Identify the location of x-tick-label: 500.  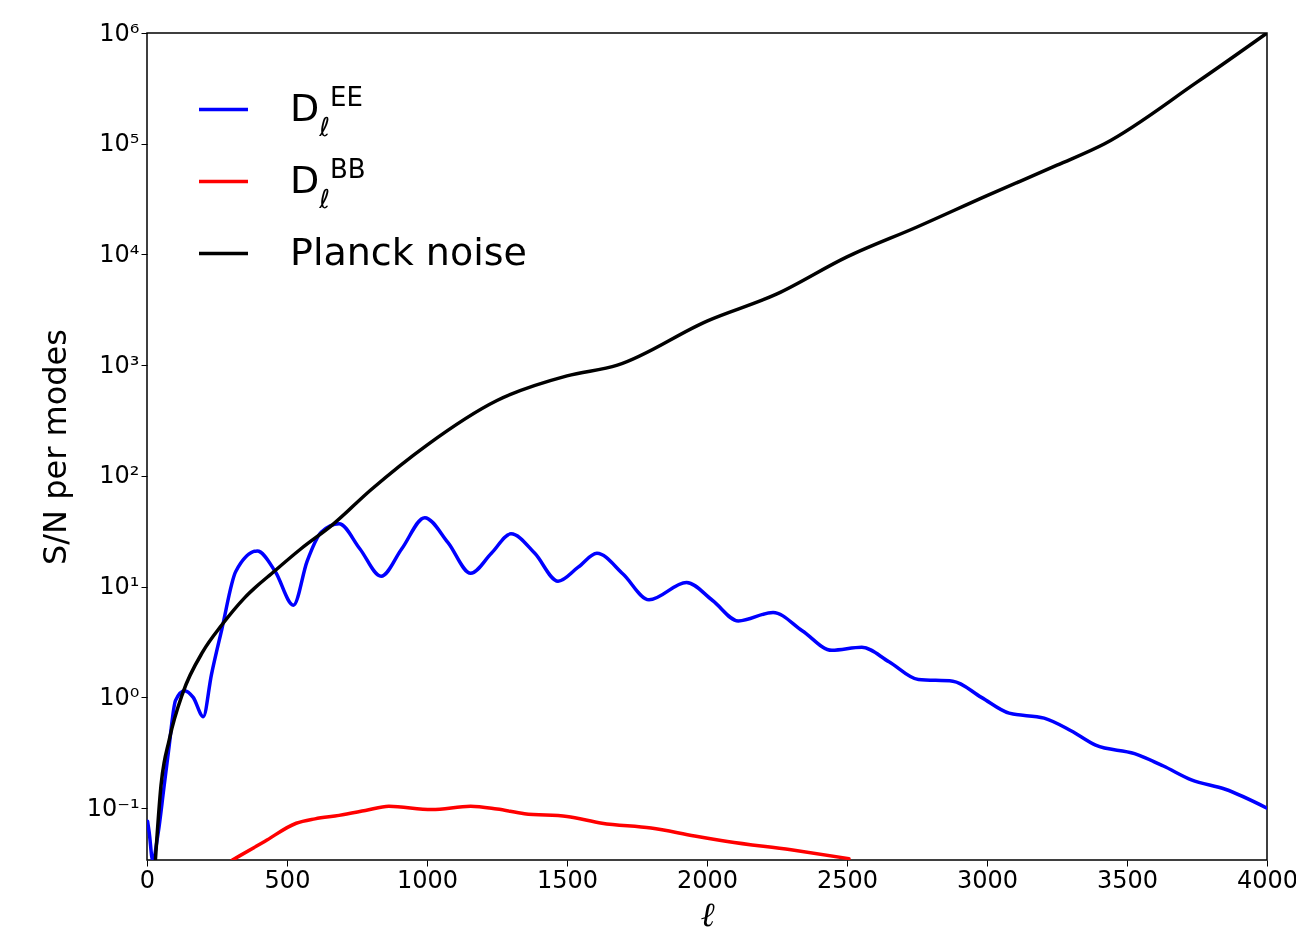
(287, 879).